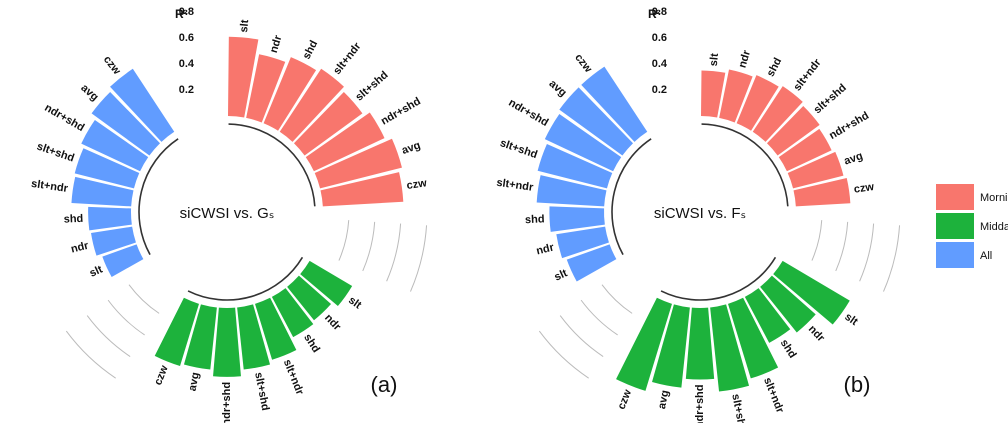 The image size is (1008, 428). Describe the element at coordinates (700, 213) in the screenshot. I see `center-label: siCWSI vs. Fₛ` at that location.